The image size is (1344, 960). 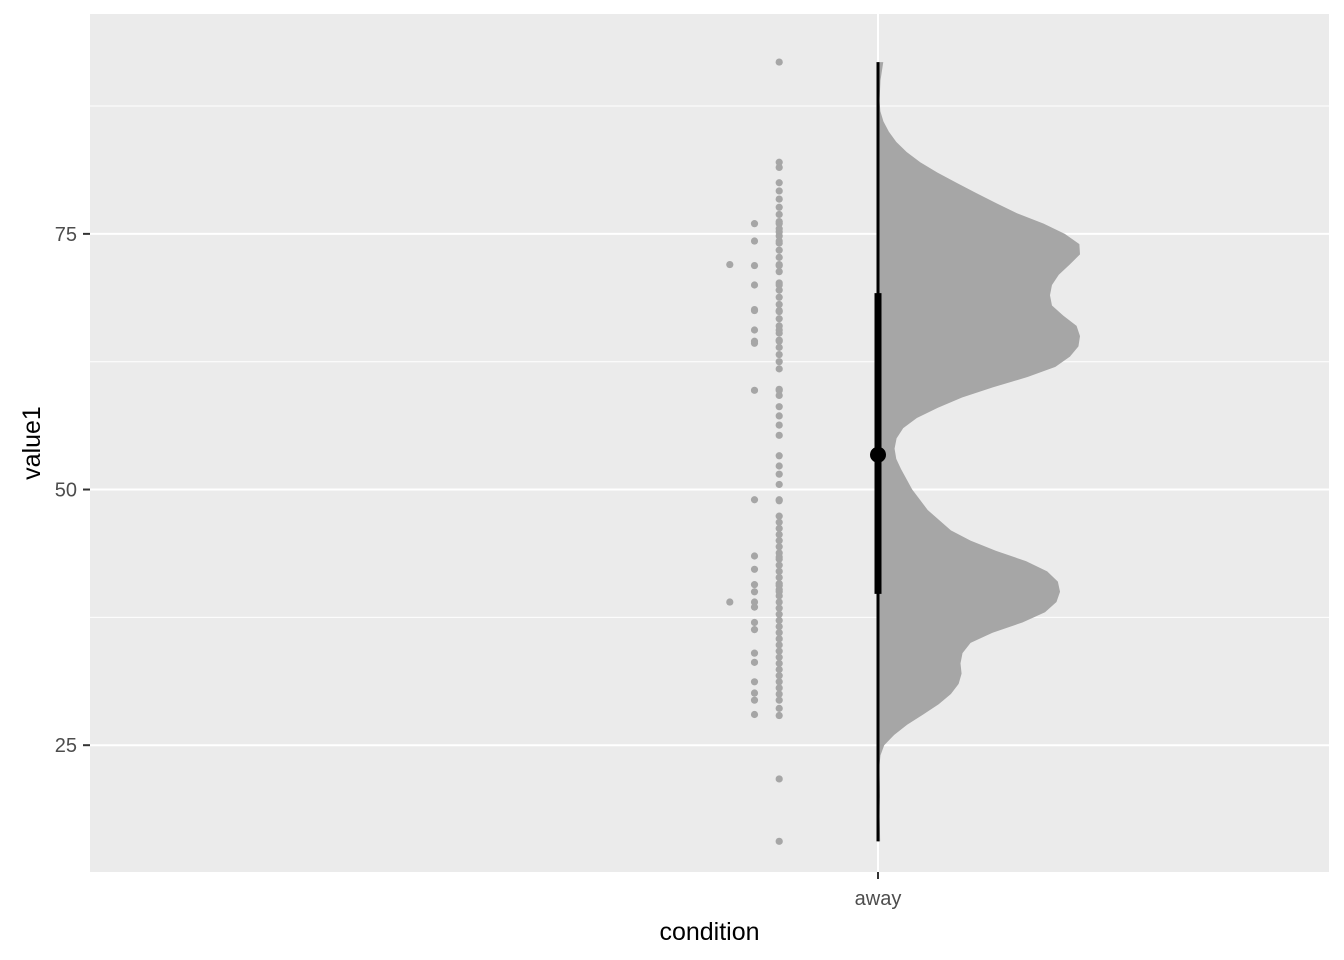 I want to click on raw-data-points, so click(x=754, y=451).